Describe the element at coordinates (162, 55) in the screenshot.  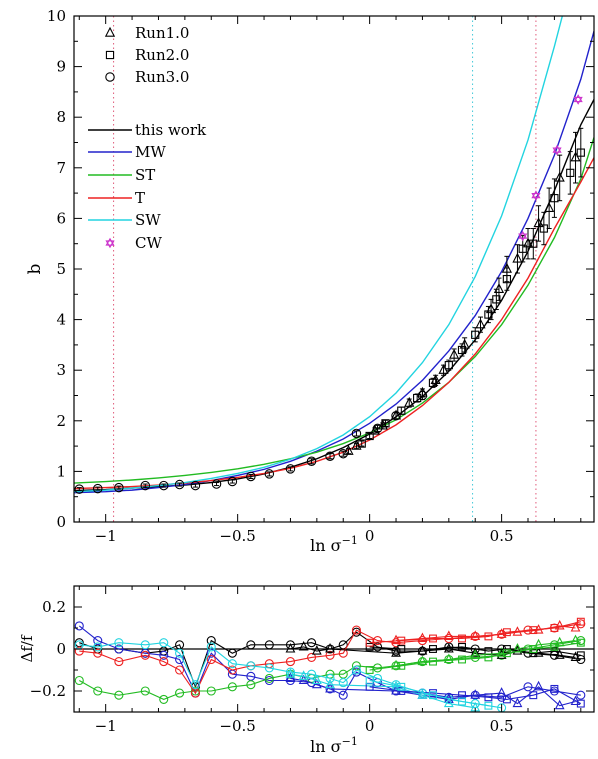
I see `legend-label: Run2.0` at that location.